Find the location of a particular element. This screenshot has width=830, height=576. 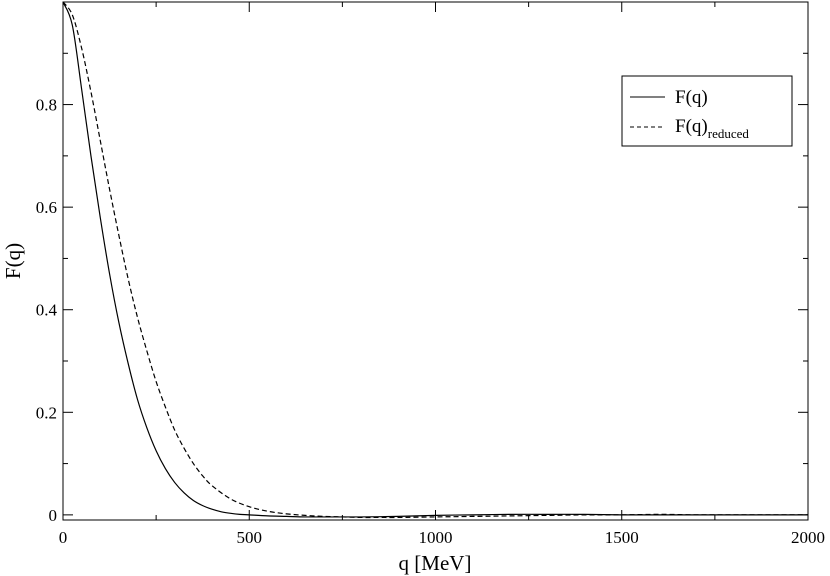

y-tick-label: 0 is located at coordinates (53, 515).